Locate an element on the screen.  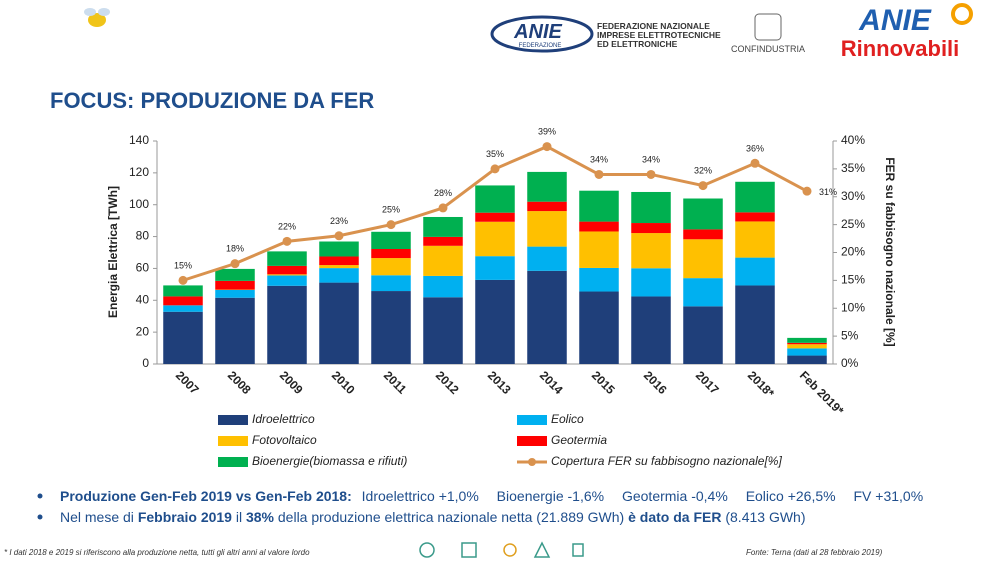
source: Fonte: Terna (dati al 28 febbraio 2019) is located at coordinates (814, 552).